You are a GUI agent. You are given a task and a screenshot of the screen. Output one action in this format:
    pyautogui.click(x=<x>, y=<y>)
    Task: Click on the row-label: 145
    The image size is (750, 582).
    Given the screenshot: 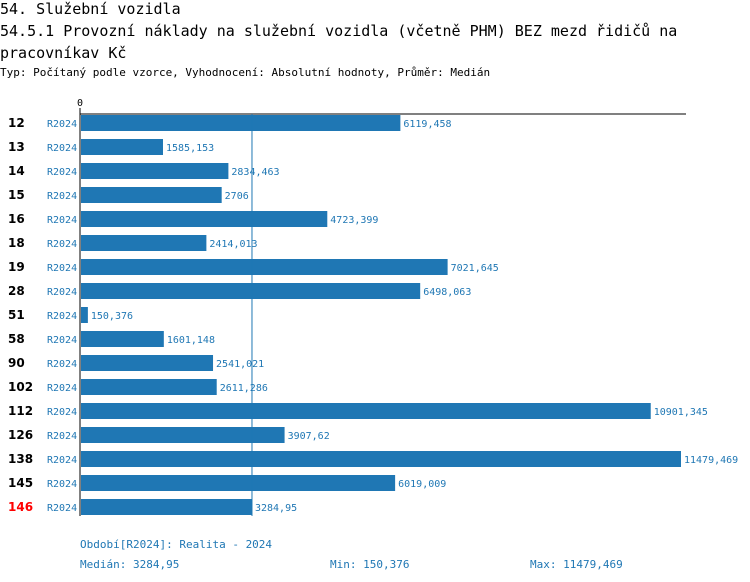 What is the action you would take?
    pyautogui.click(x=20, y=483)
    